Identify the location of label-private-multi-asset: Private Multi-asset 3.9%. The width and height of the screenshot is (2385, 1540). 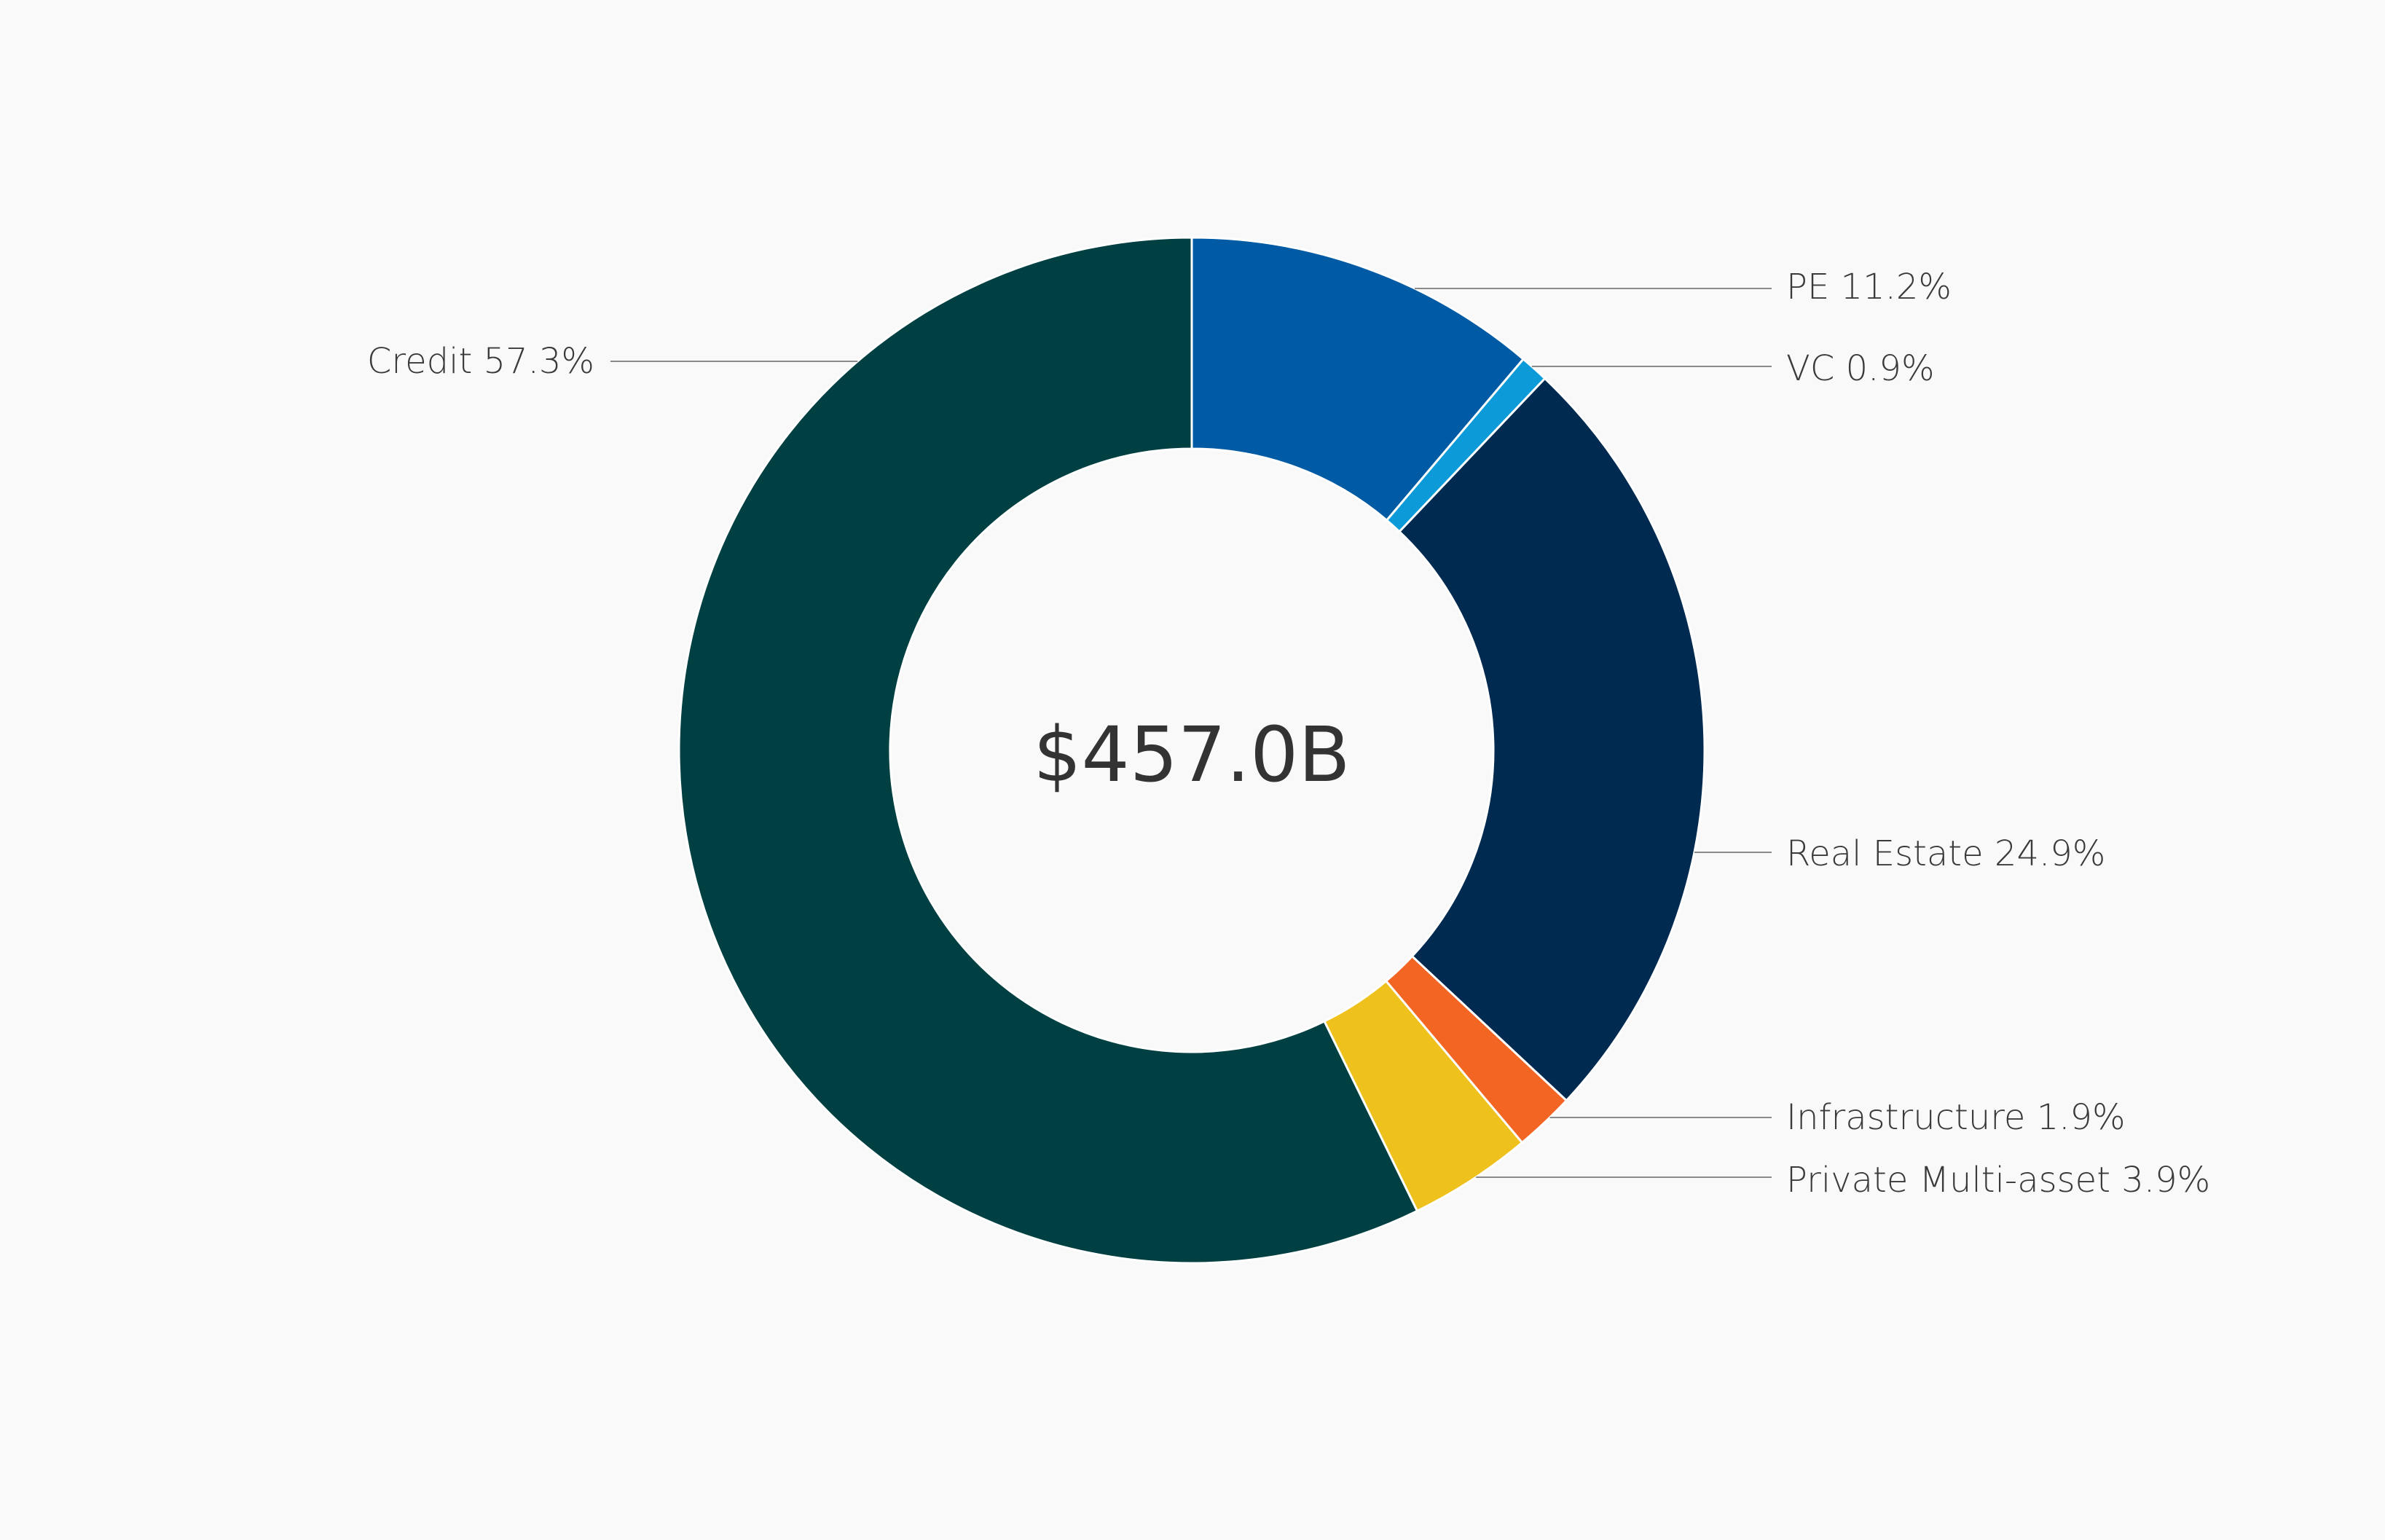
(1998, 1180).